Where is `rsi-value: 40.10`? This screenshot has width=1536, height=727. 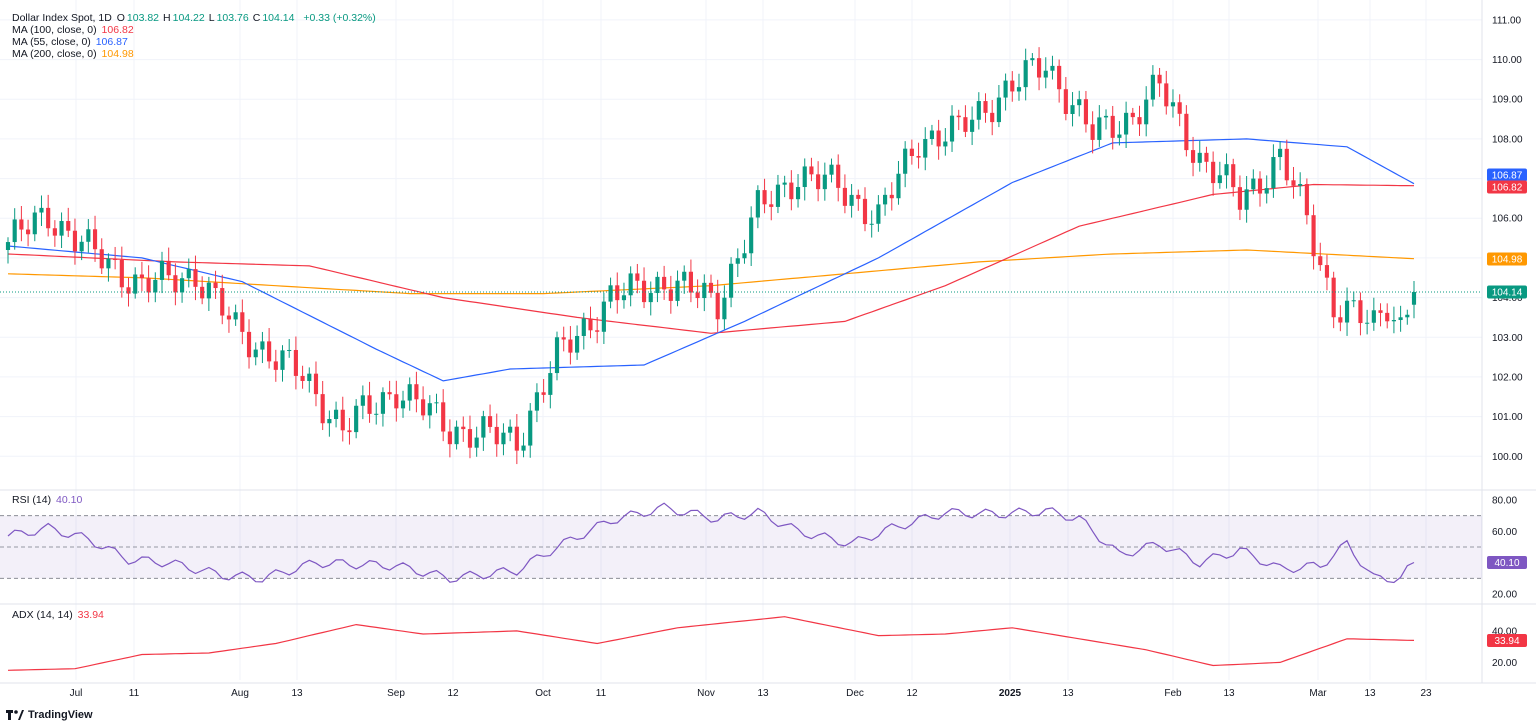
rsi-value: 40.10 is located at coordinates (69, 500).